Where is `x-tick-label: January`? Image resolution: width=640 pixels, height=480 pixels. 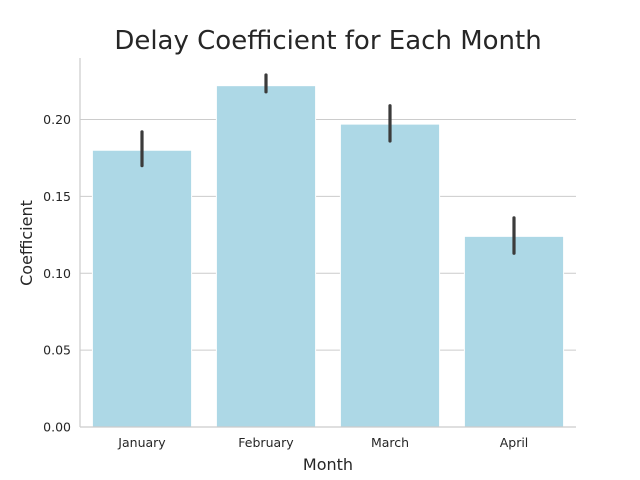
x-tick-label: January is located at coordinates (141, 442).